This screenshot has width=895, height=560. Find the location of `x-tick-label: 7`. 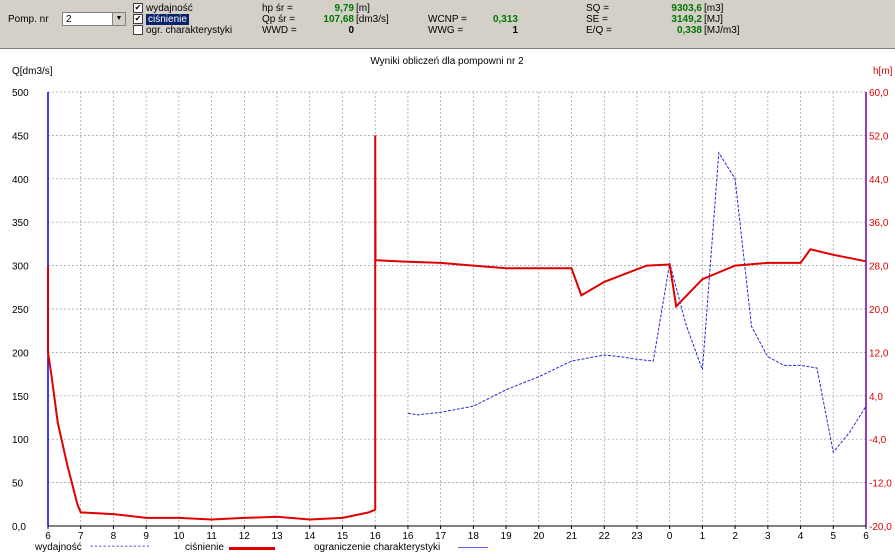

x-tick-label: 7 is located at coordinates (81, 536).